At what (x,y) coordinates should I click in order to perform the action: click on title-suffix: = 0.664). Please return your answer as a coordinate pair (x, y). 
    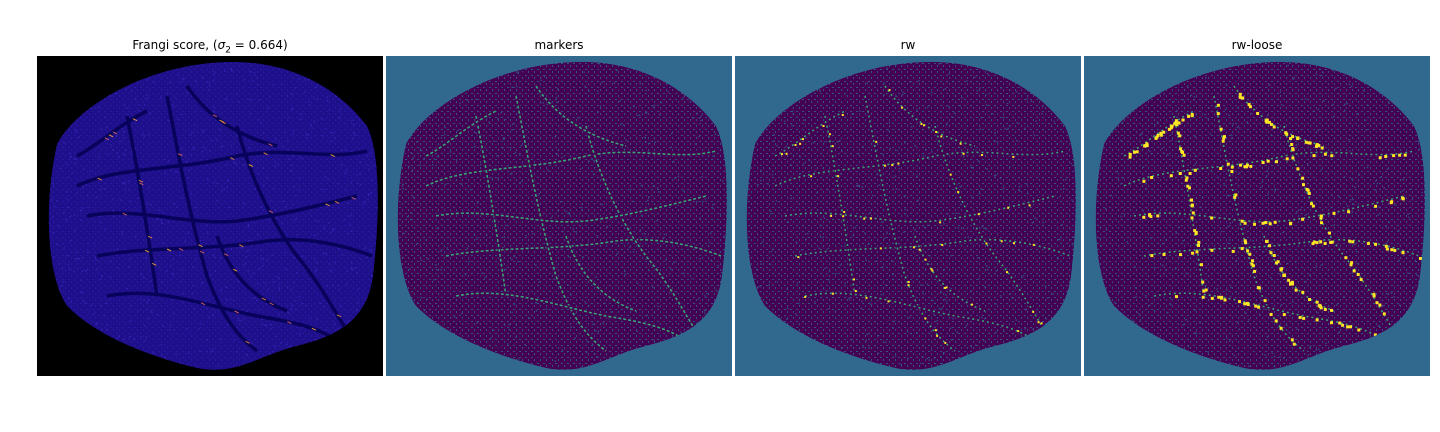
    Looking at the image, I should click on (259, 45).